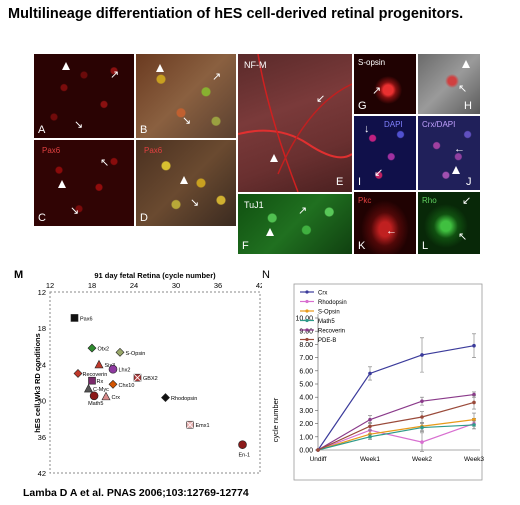 The height and width of the screenshot is (505, 520). What do you see at coordinates (329, 312) in the screenshot?
I see `chart-n-legend-s-opsin-label: S-Opsin` at bounding box center [329, 312].